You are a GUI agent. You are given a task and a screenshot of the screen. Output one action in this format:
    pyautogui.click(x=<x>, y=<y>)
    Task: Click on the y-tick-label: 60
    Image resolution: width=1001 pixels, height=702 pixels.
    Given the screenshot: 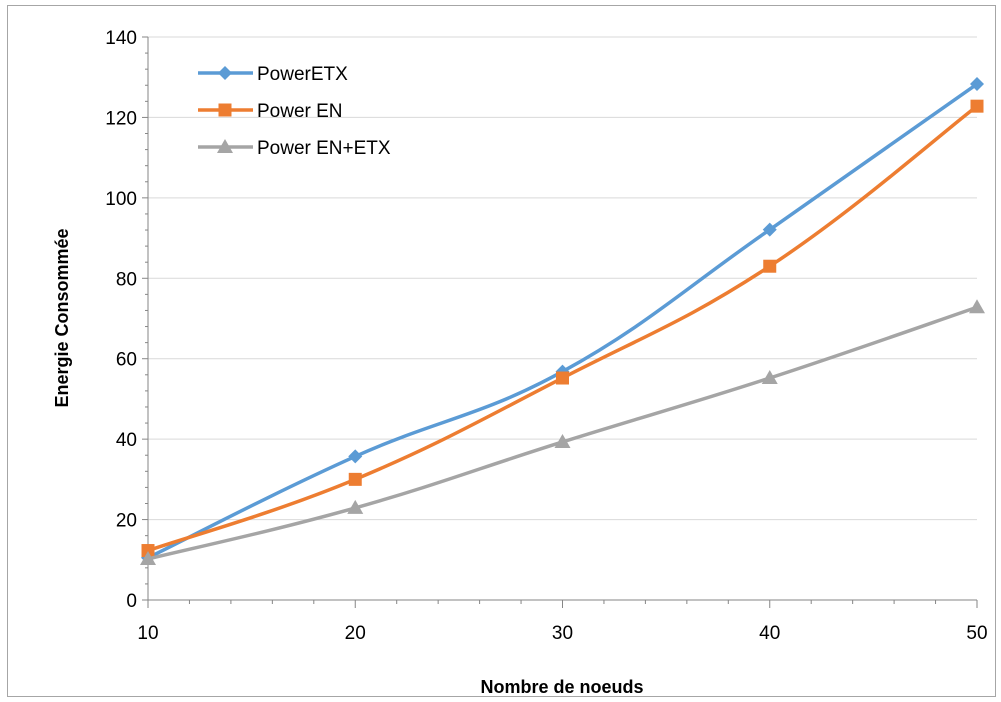 What is the action you would take?
    pyautogui.click(x=126, y=360)
    